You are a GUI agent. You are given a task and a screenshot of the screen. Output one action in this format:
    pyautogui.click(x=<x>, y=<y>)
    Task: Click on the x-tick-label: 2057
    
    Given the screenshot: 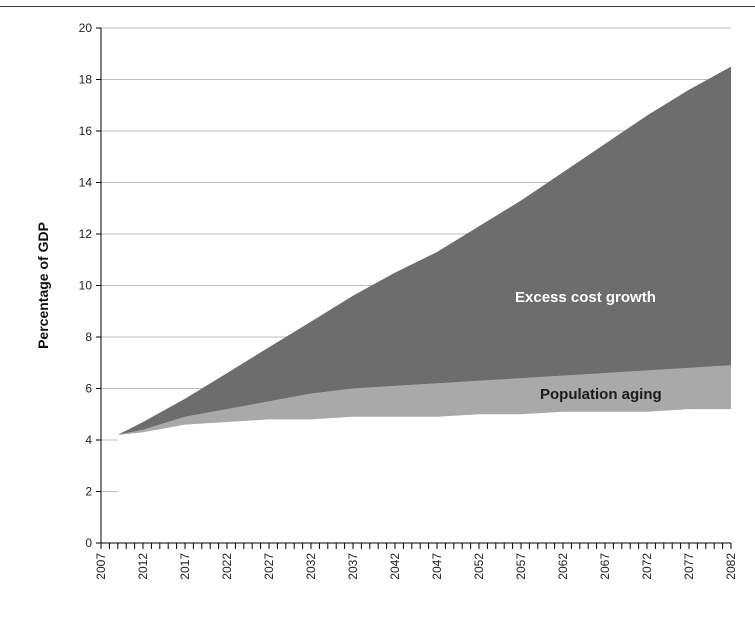 What is the action you would take?
    pyautogui.click(x=521, y=566)
    